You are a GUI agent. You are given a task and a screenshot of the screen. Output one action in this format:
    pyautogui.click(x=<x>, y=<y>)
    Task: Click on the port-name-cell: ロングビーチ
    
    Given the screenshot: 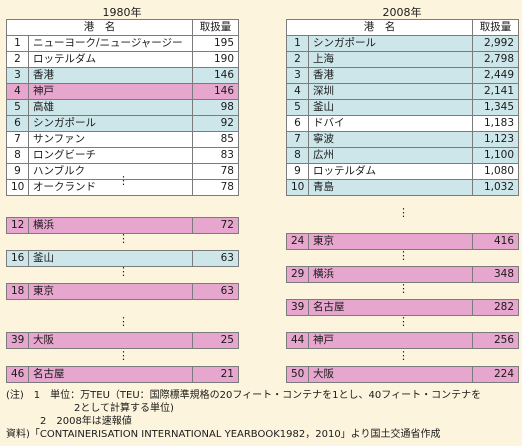 What is the action you would take?
    pyautogui.click(x=110, y=155)
    